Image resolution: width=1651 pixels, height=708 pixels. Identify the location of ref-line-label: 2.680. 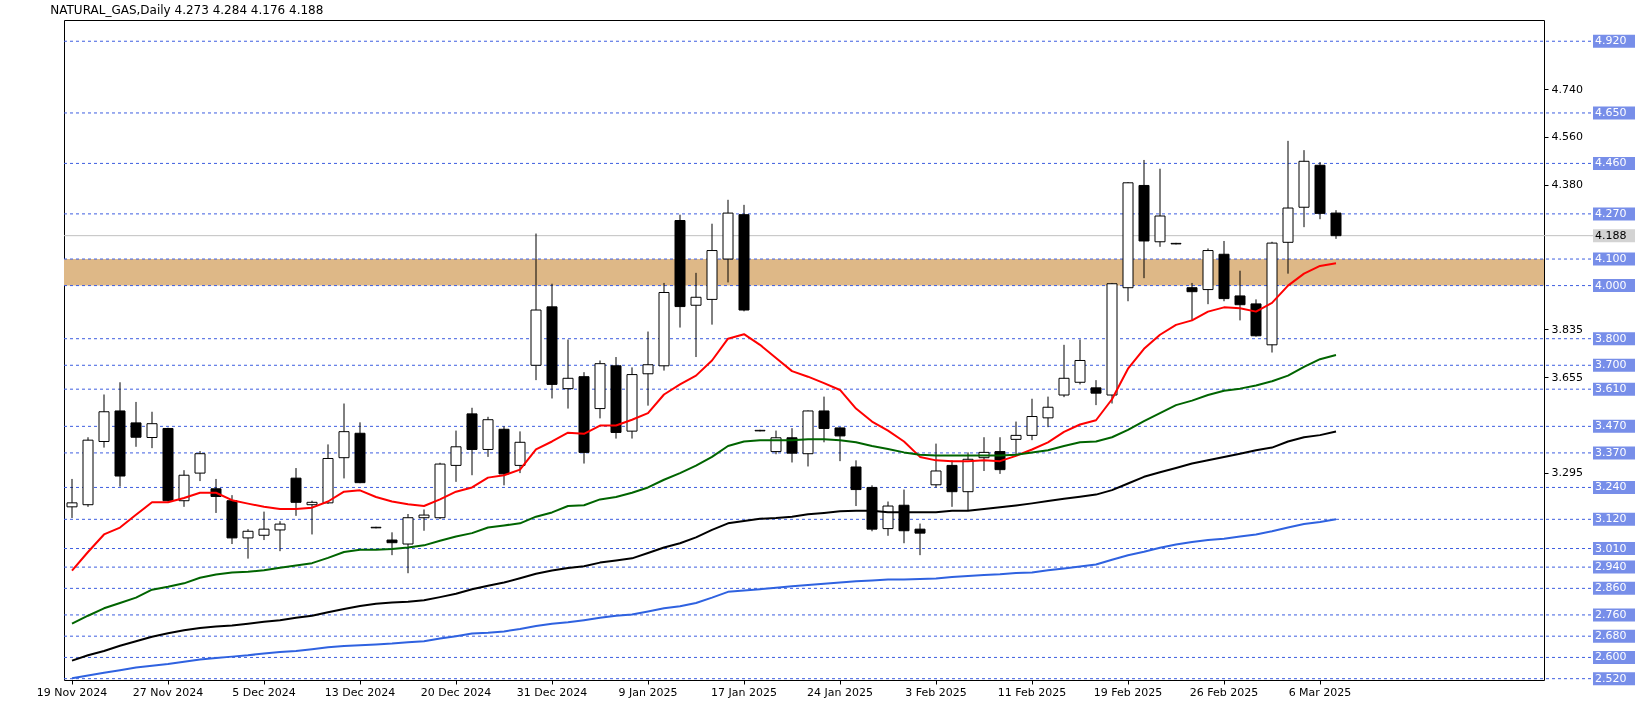
(1611, 636).